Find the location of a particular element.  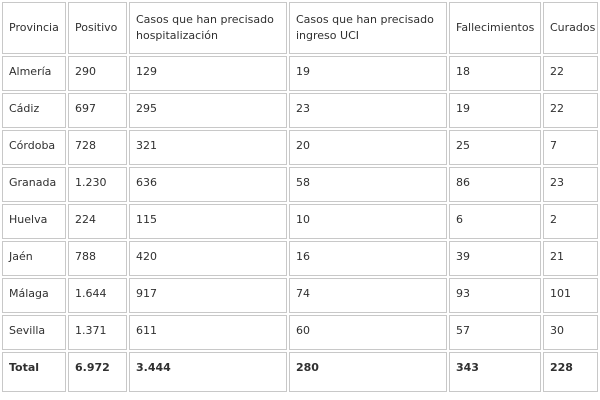

table-cell: 39 is located at coordinates (495, 258).